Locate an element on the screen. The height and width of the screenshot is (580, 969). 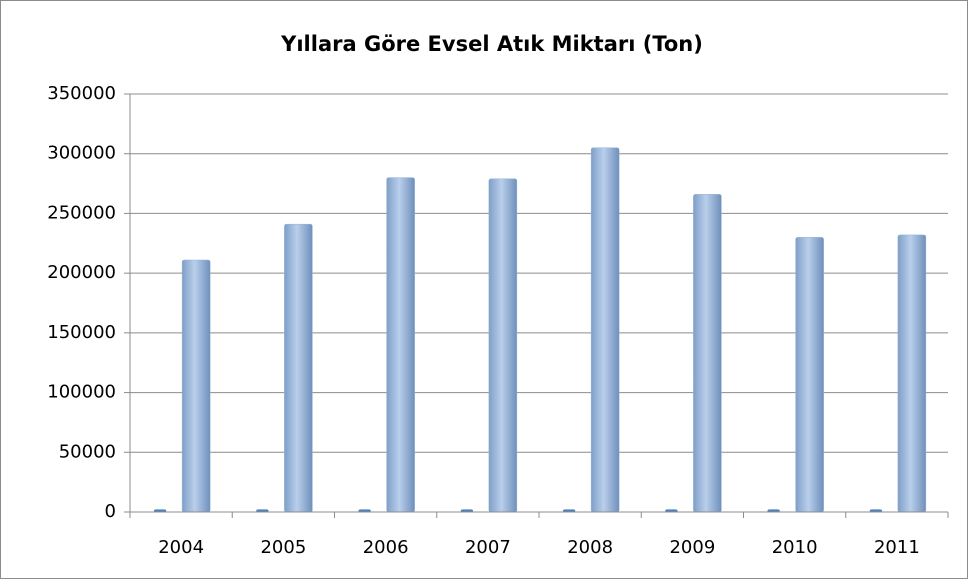
x-tick-label: 2010 is located at coordinates (795, 547).